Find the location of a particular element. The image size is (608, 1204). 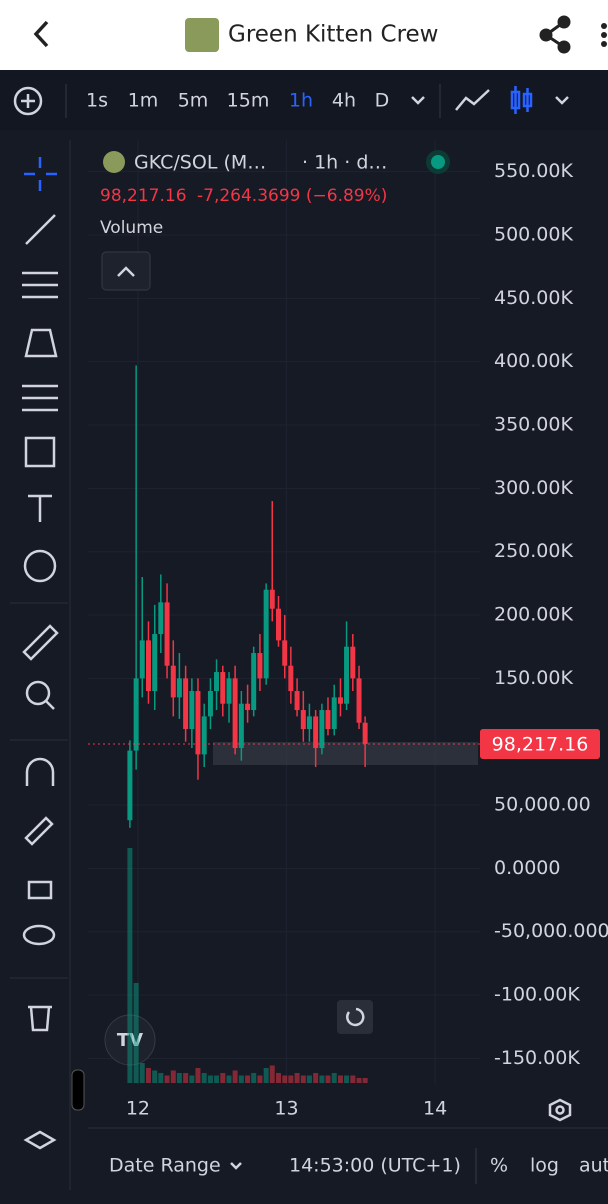

fib-tool is located at coordinates (40, 285).